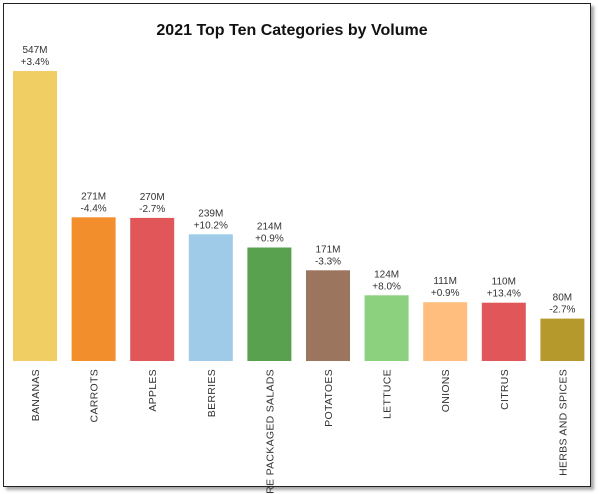  I want to click on bar-pre-packaged-salads, so click(269, 304).